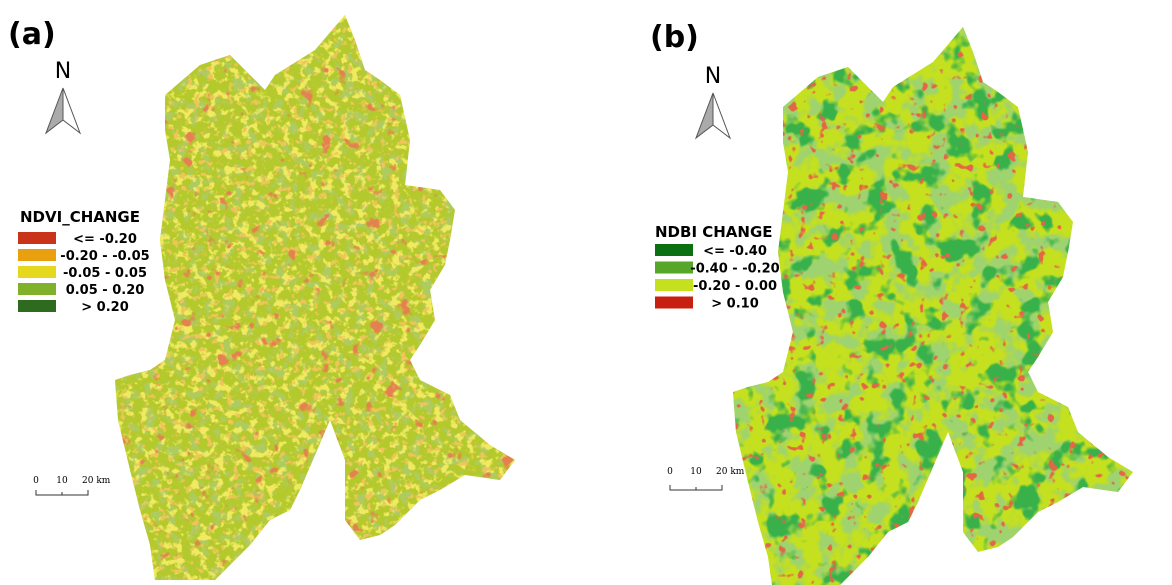  I want to click on legend-label: > 0.10, so click(735, 304).